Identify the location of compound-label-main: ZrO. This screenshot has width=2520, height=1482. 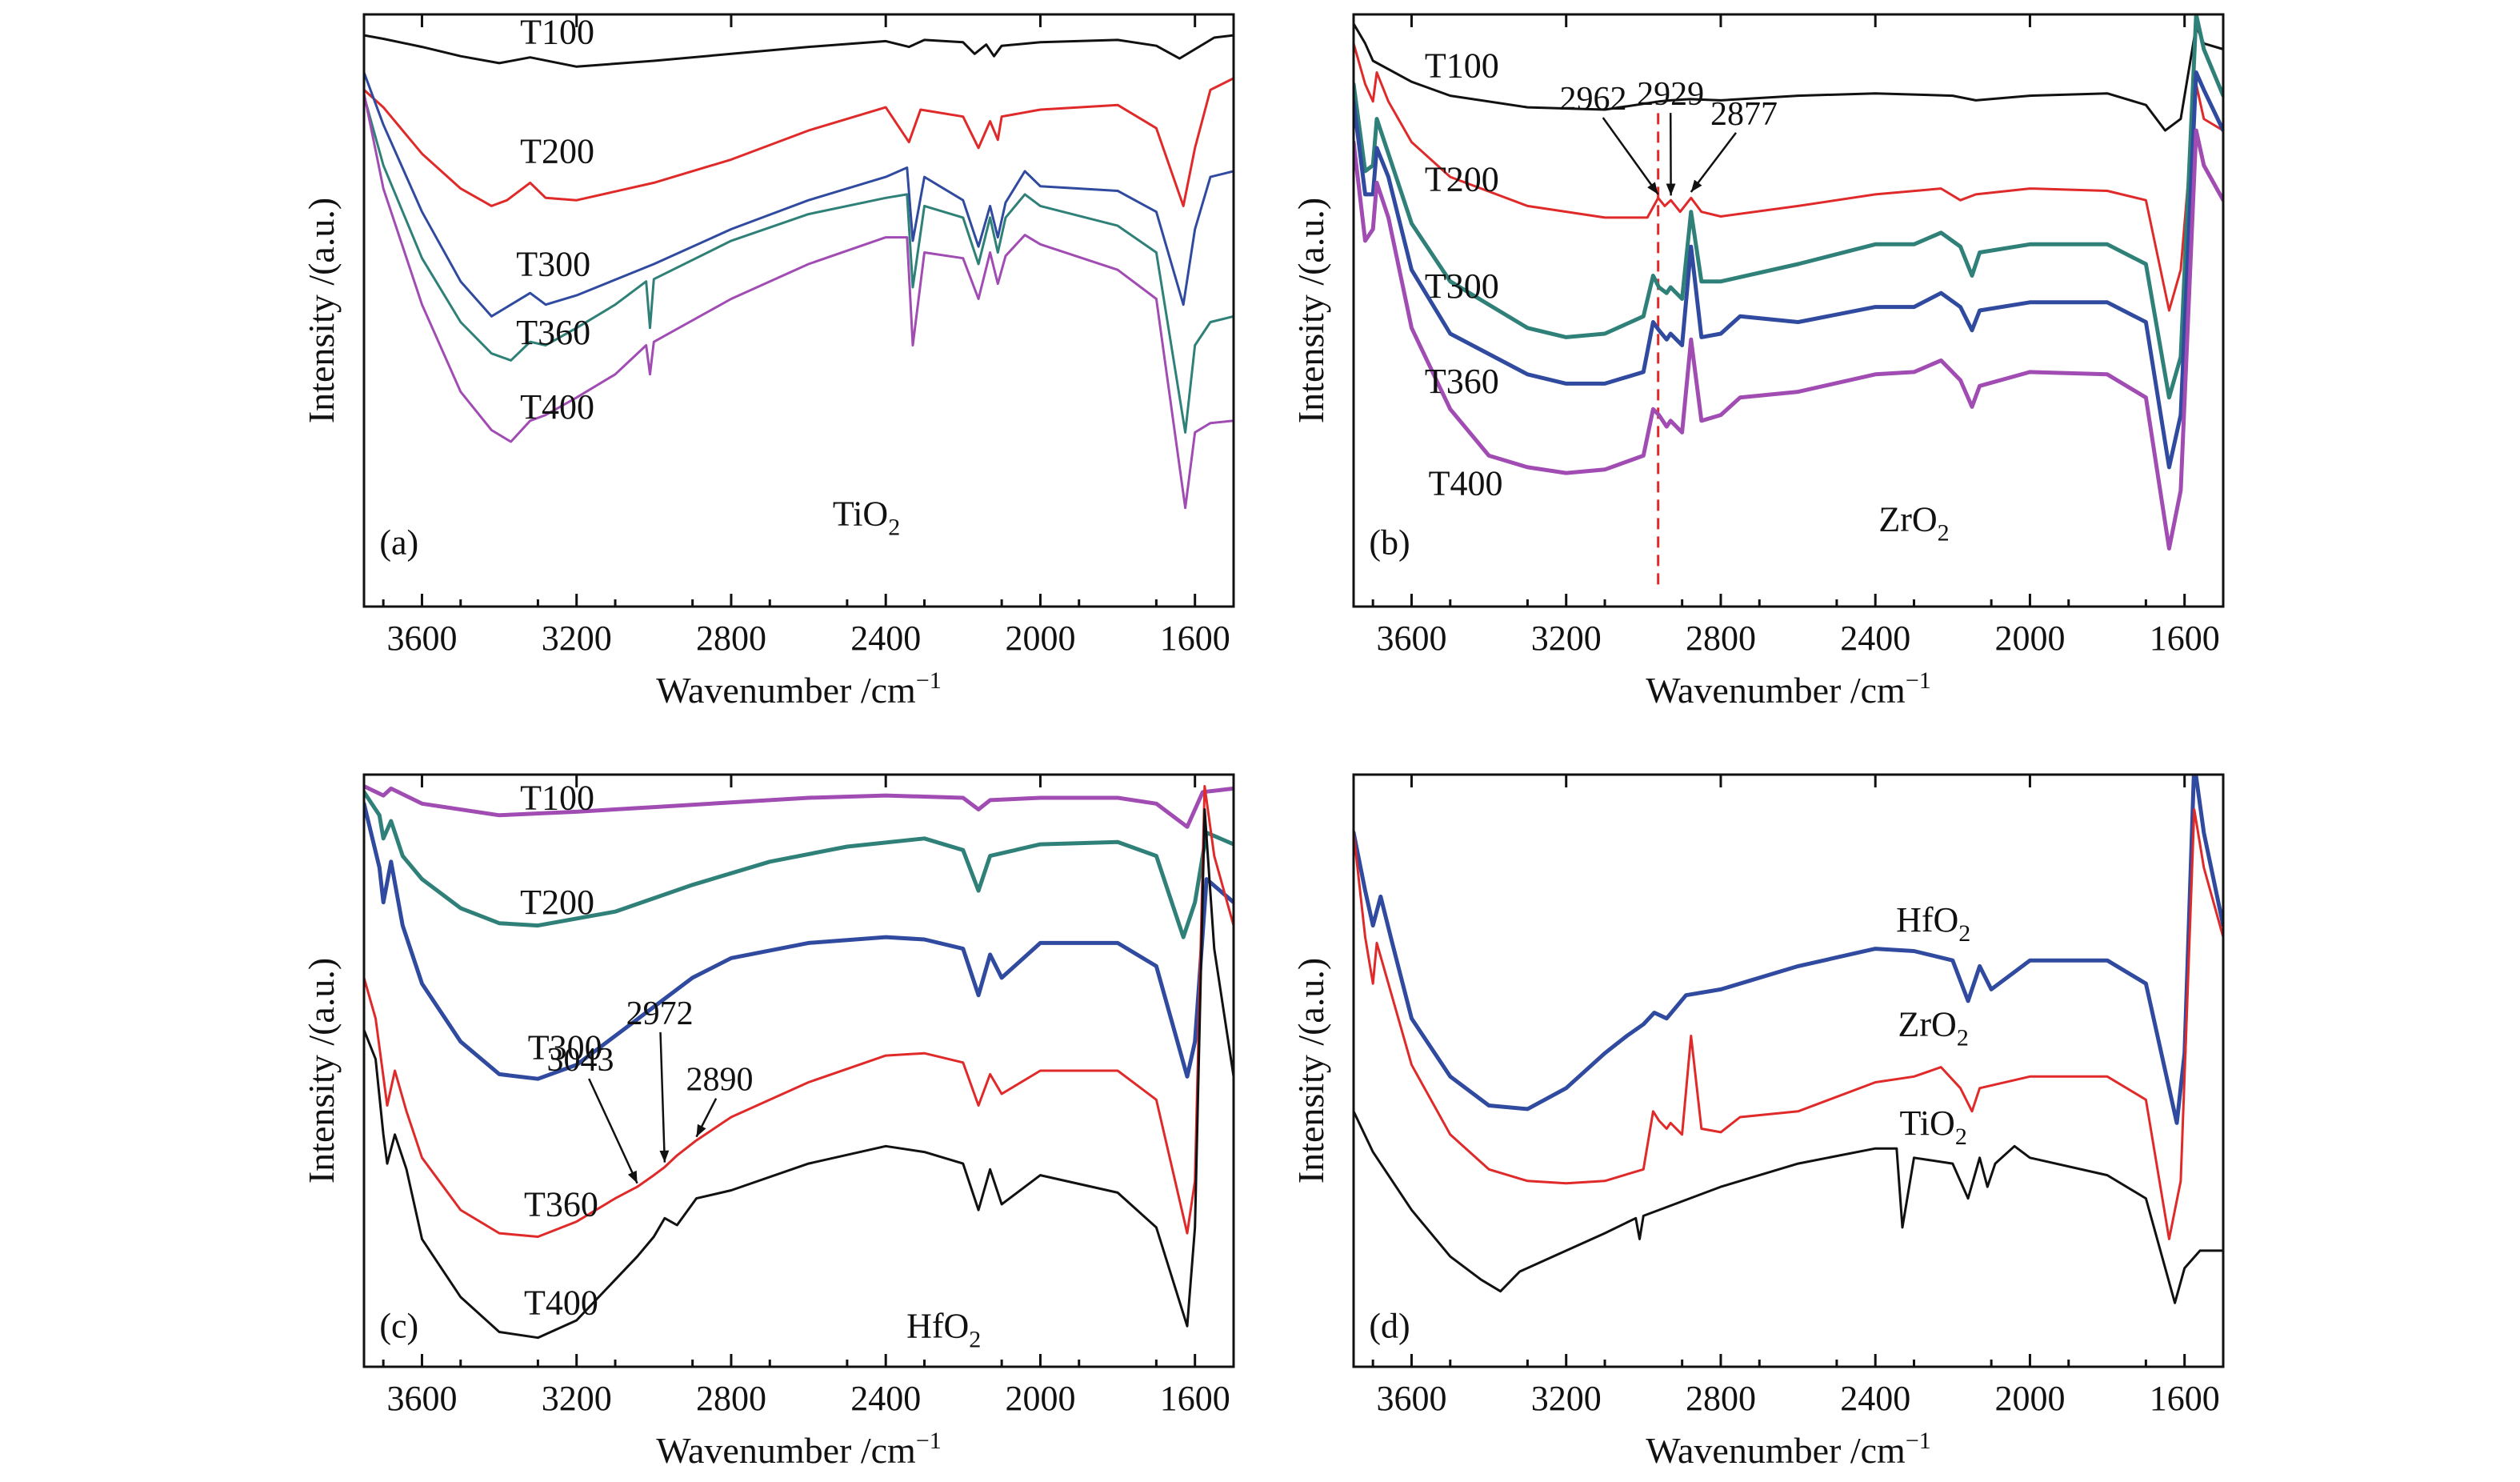
(1907, 519).